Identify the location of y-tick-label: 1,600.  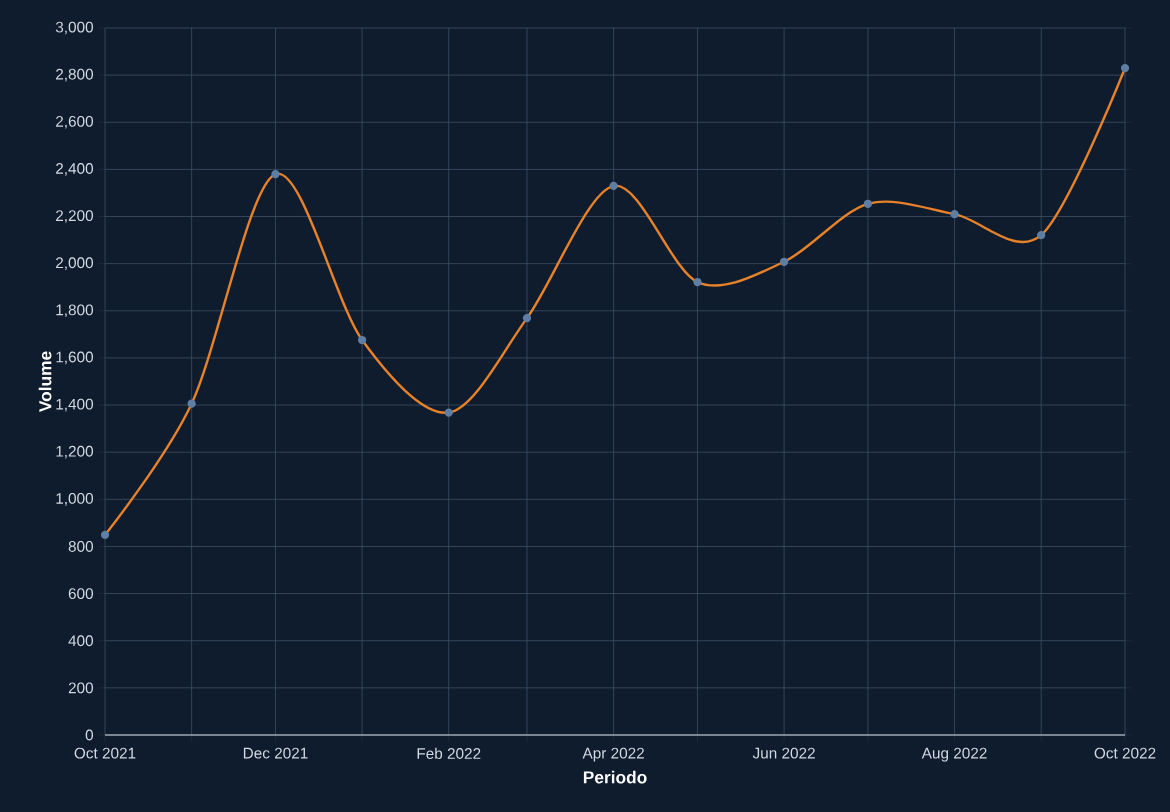
(75, 358).